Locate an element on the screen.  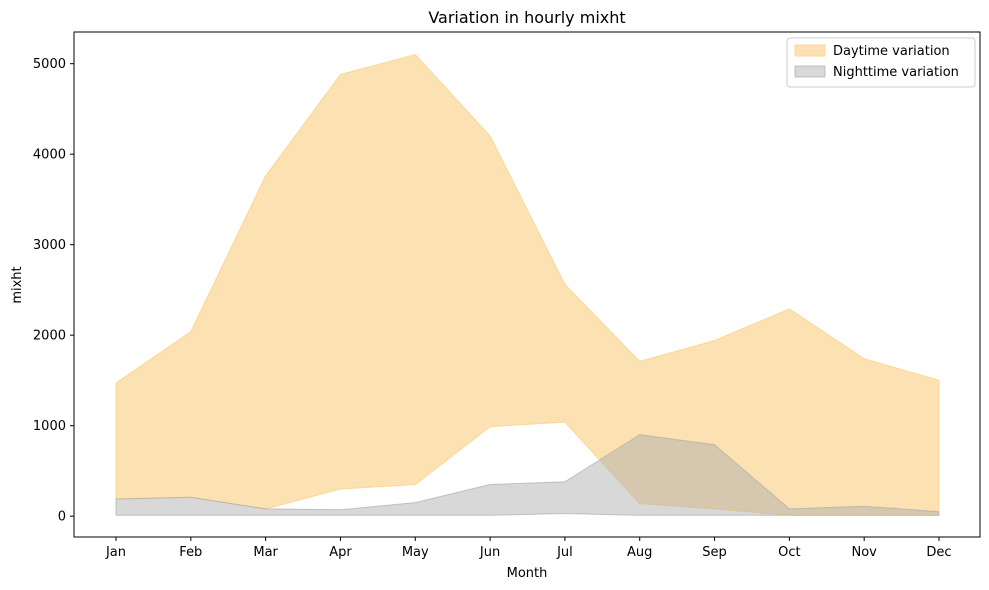
x-tick-label: Aug is located at coordinates (639, 552).